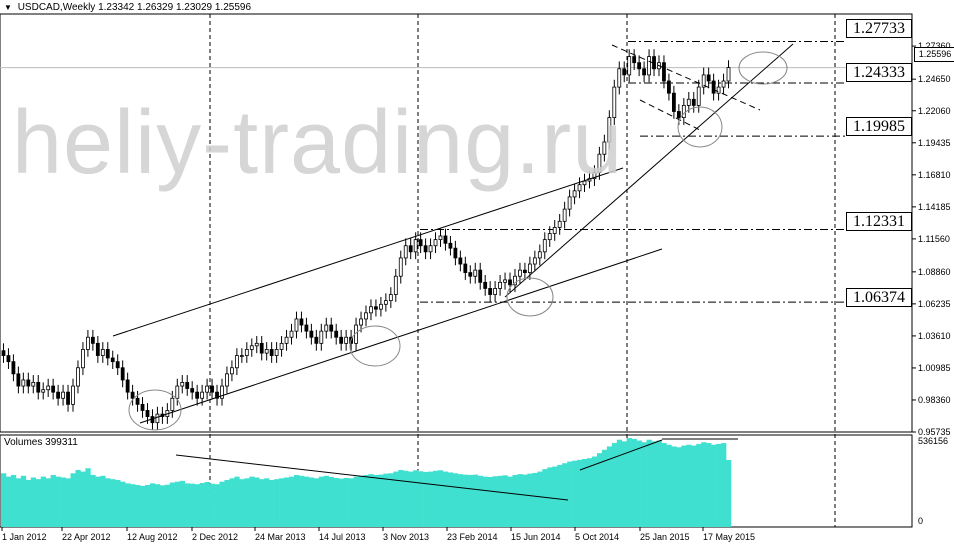 The width and height of the screenshot is (954, 545). I want to click on y-tick-label: 1.08860, so click(934, 272).